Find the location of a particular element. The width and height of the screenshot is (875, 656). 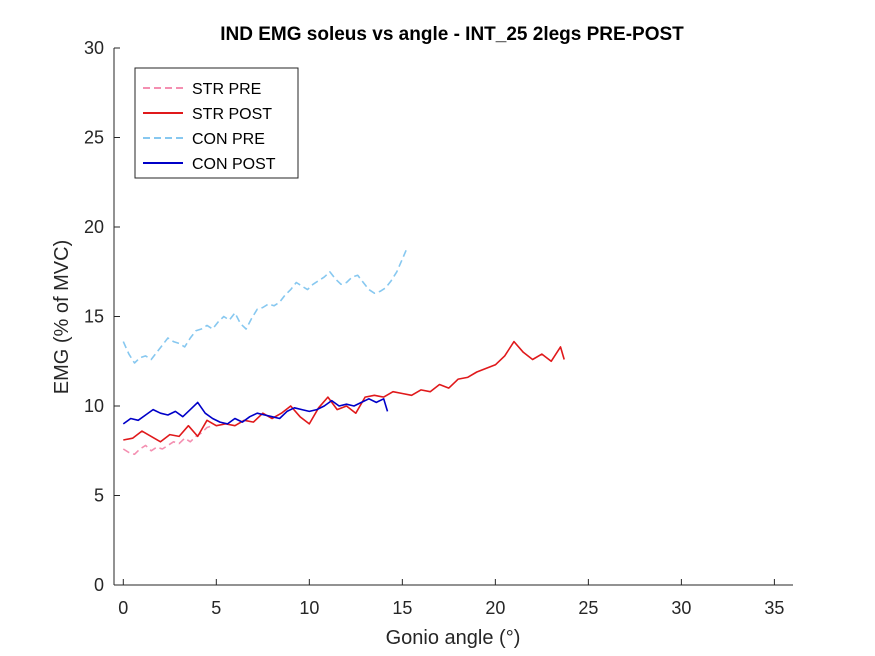

legend-box is located at coordinates (216, 123).